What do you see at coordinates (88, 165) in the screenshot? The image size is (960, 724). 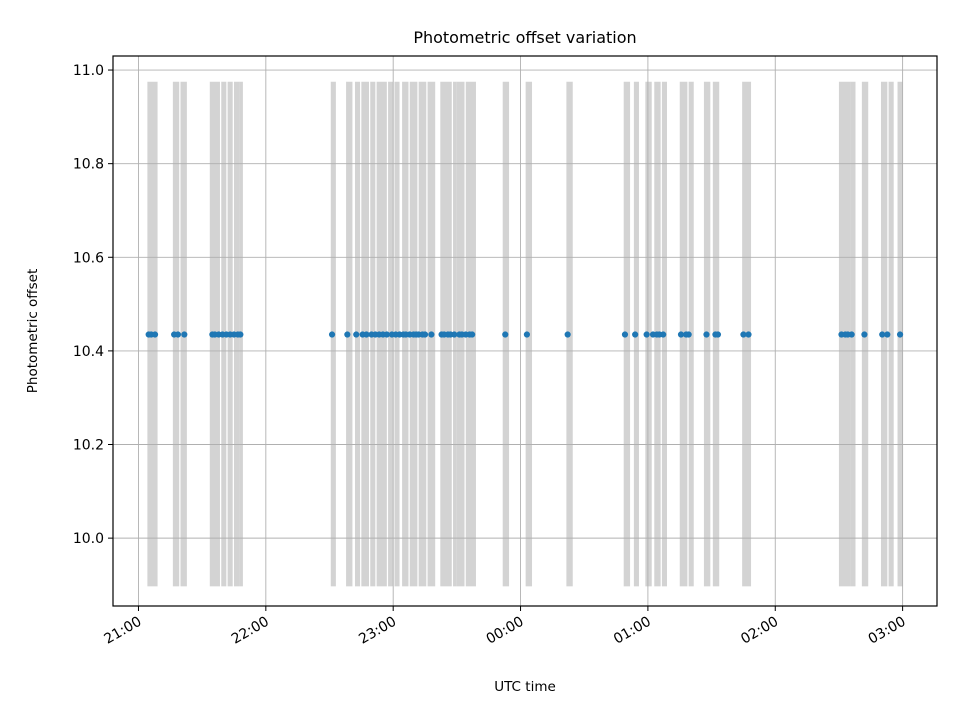 I see `y-tick-label: 10.8` at bounding box center [88, 165].